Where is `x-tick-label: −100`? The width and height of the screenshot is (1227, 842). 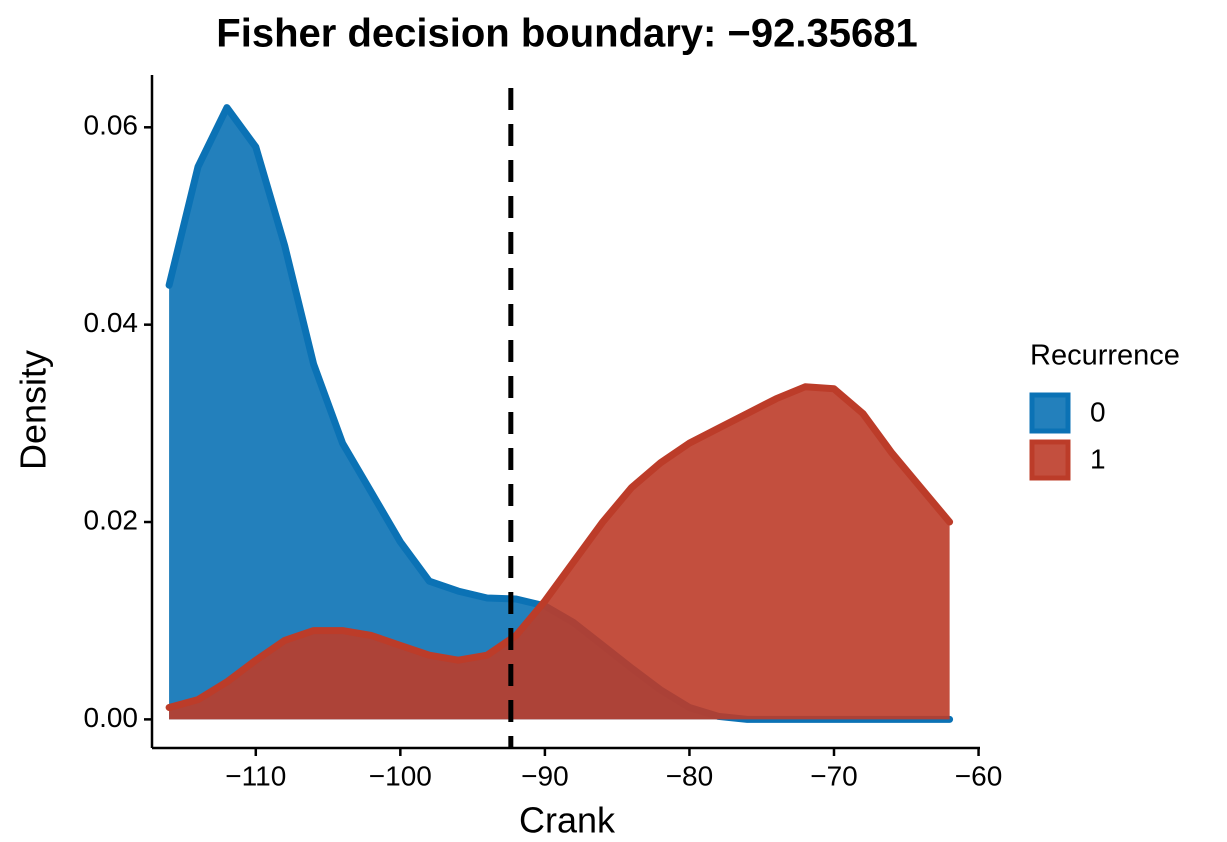 x-tick-label: −100 is located at coordinates (400, 775).